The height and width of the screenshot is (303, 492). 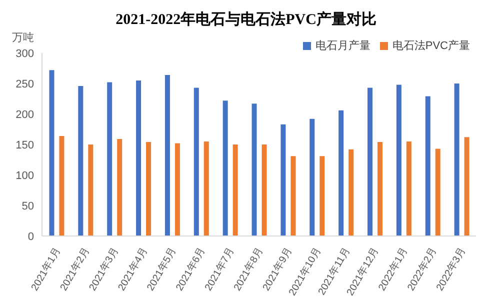 I want to click on legend-label: 电石法PVC产量, so click(x=431, y=46).